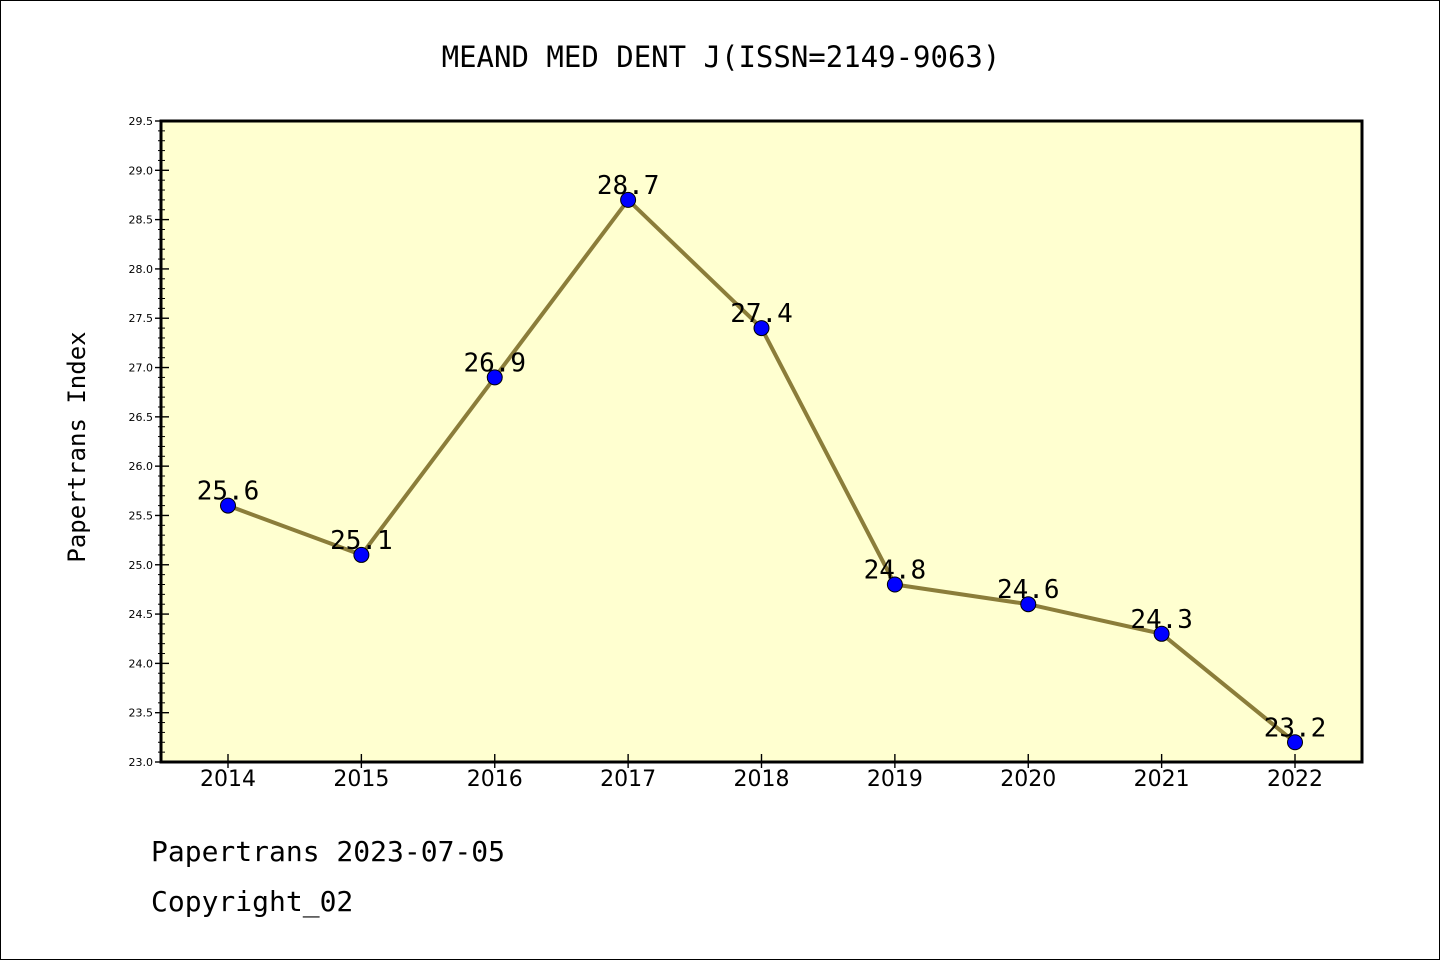 The image size is (1440, 961). Describe the element at coordinates (141, 368) in the screenshot. I see `y-tick-label: 27.0` at that location.